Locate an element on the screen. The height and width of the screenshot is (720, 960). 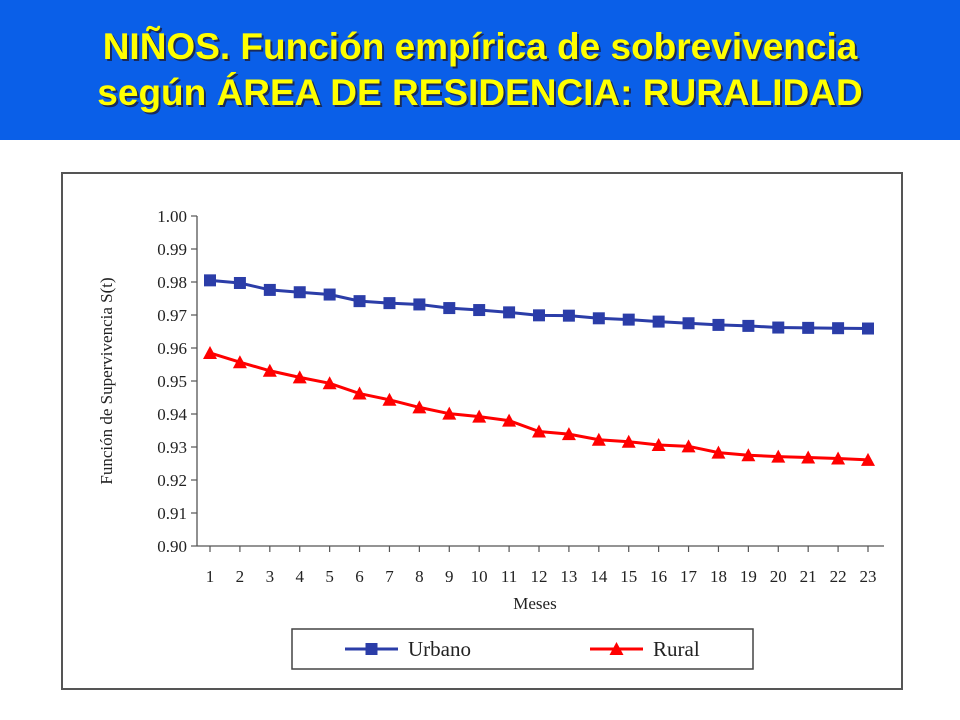
y-axis-label: Función de Supervivencia S(t) is located at coordinates (106, 380).